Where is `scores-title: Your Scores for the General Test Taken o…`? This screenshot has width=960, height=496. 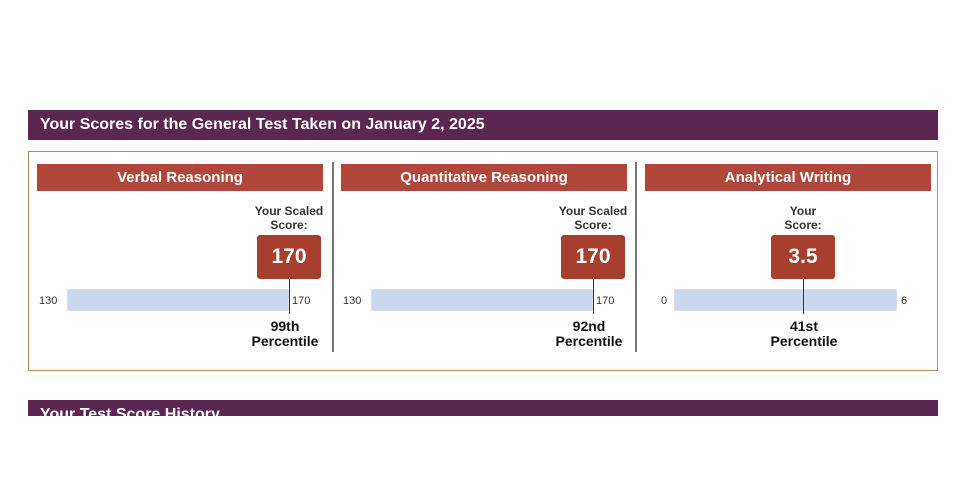 scores-title: Your Scores for the General Test Taken o… is located at coordinates (262, 124).